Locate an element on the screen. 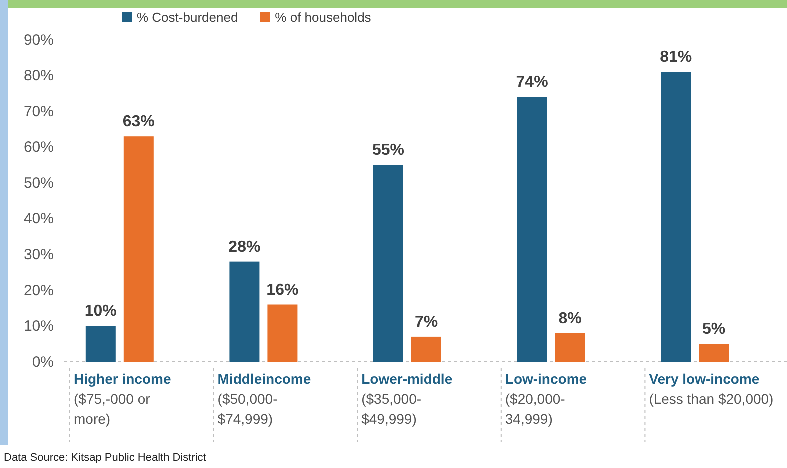  y-tick-label: 70% is located at coordinates (39, 111).